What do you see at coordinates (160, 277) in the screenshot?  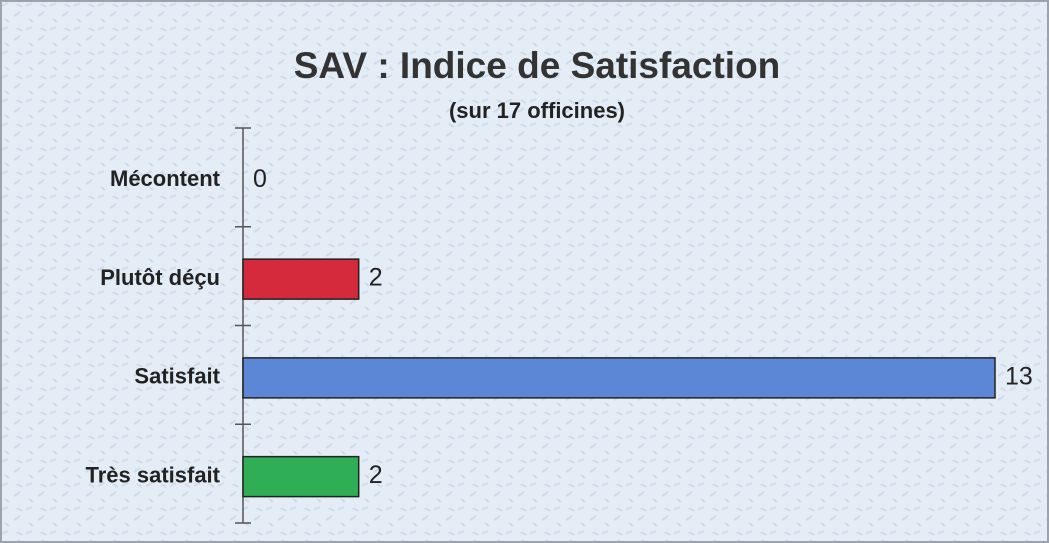 I see `y-tick-label: Plutôt déçu` at bounding box center [160, 277].